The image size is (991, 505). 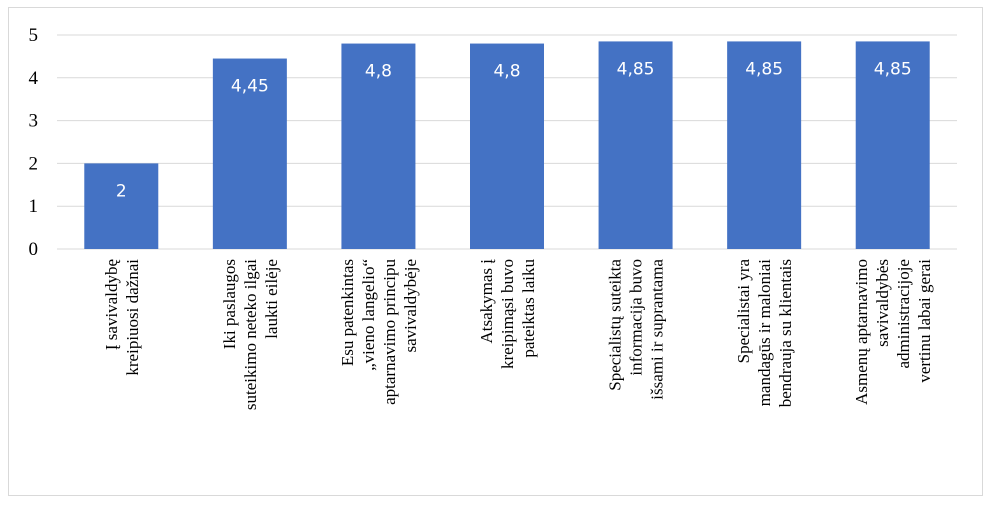 What do you see at coordinates (507, 314) in the screenshot?
I see `x-tick-label: kreipimąsi buvo` at bounding box center [507, 314].